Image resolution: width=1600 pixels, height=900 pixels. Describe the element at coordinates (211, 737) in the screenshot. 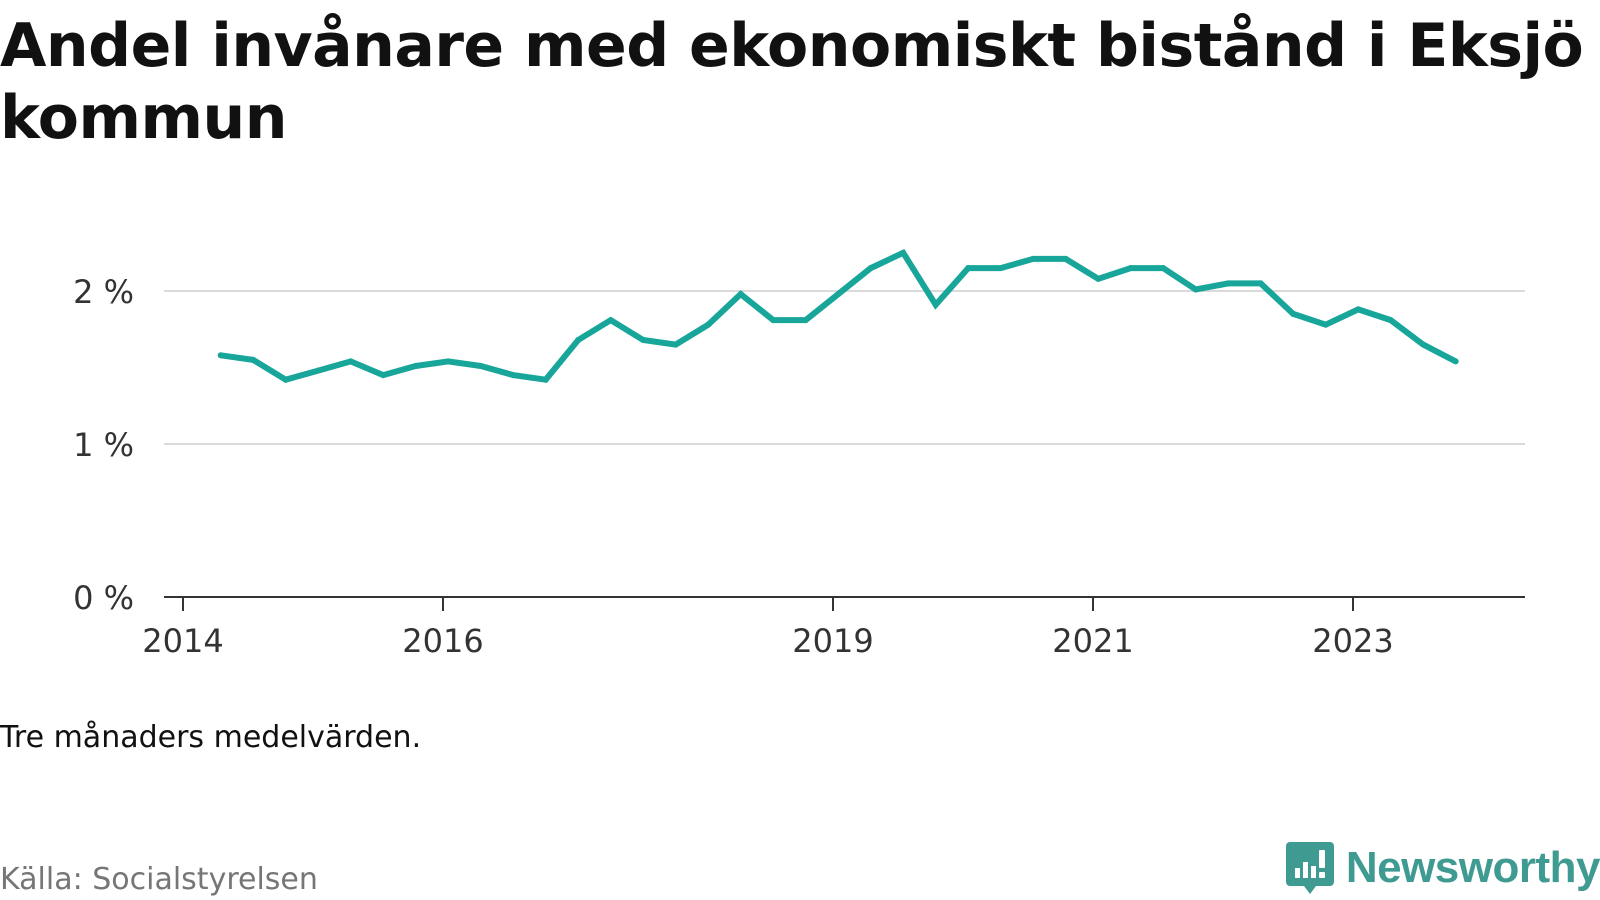

I see `chart-note: Tre månaders medelvärden.` at that location.